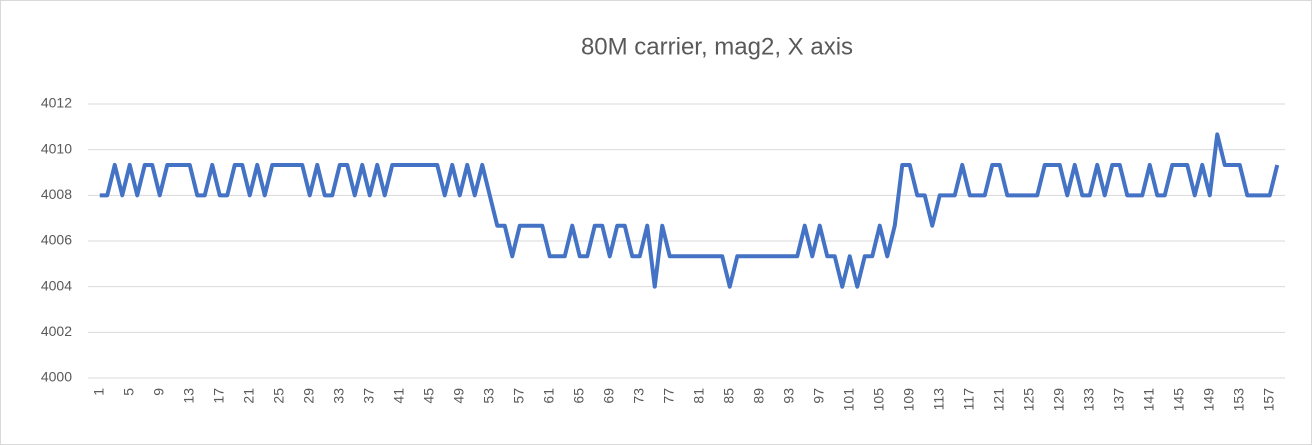  What do you see at coordinates (128, 392) in the screenshot?
I see `x-tick-label: 5` at bounding box center [128, 392].